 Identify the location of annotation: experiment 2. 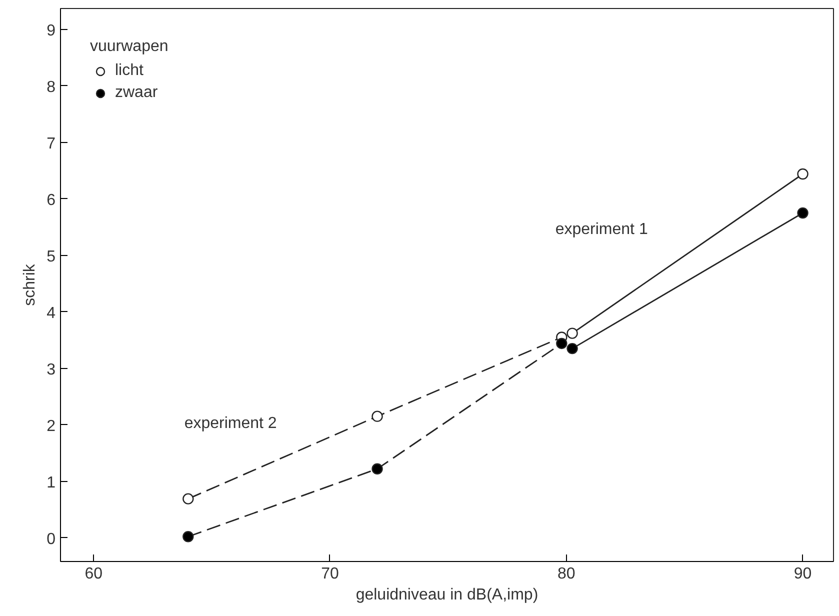
(230, 423).